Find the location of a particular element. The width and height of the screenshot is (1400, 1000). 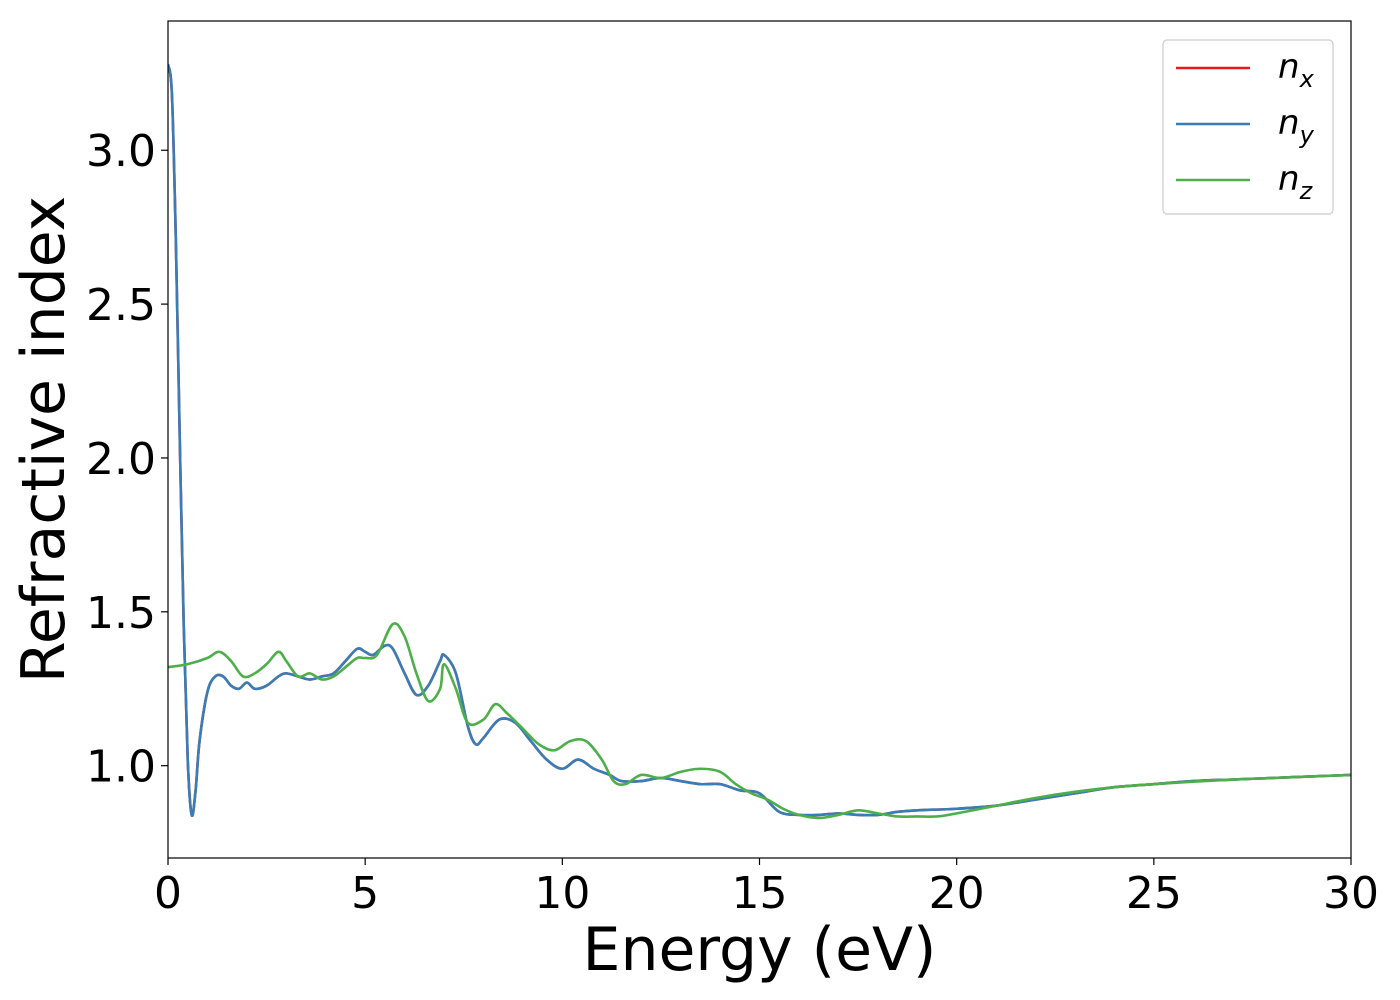

x-tick-label: 30 is located at coordinates (1351, 893).